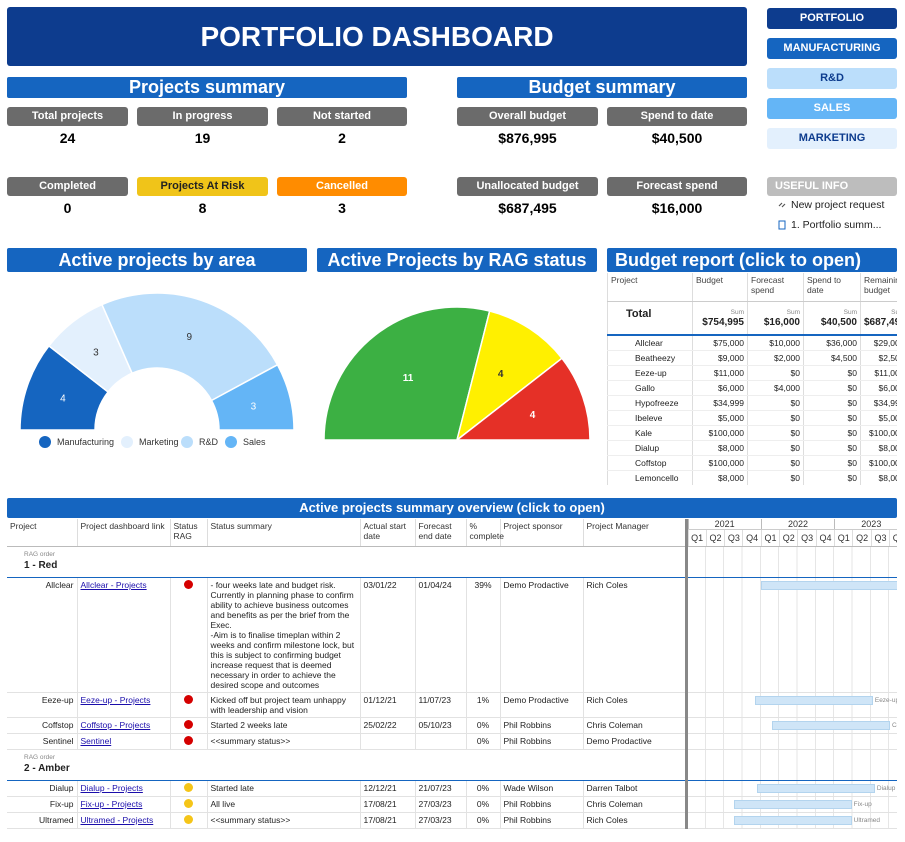 This screenshot has width=905, height=842. I want to click on nav-button: PORTFOLIO, so click(832, 18).